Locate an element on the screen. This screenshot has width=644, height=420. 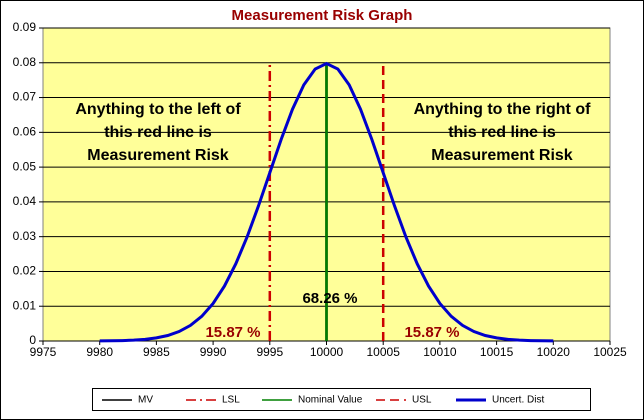
legend-box is located at coordinates (341, 399).